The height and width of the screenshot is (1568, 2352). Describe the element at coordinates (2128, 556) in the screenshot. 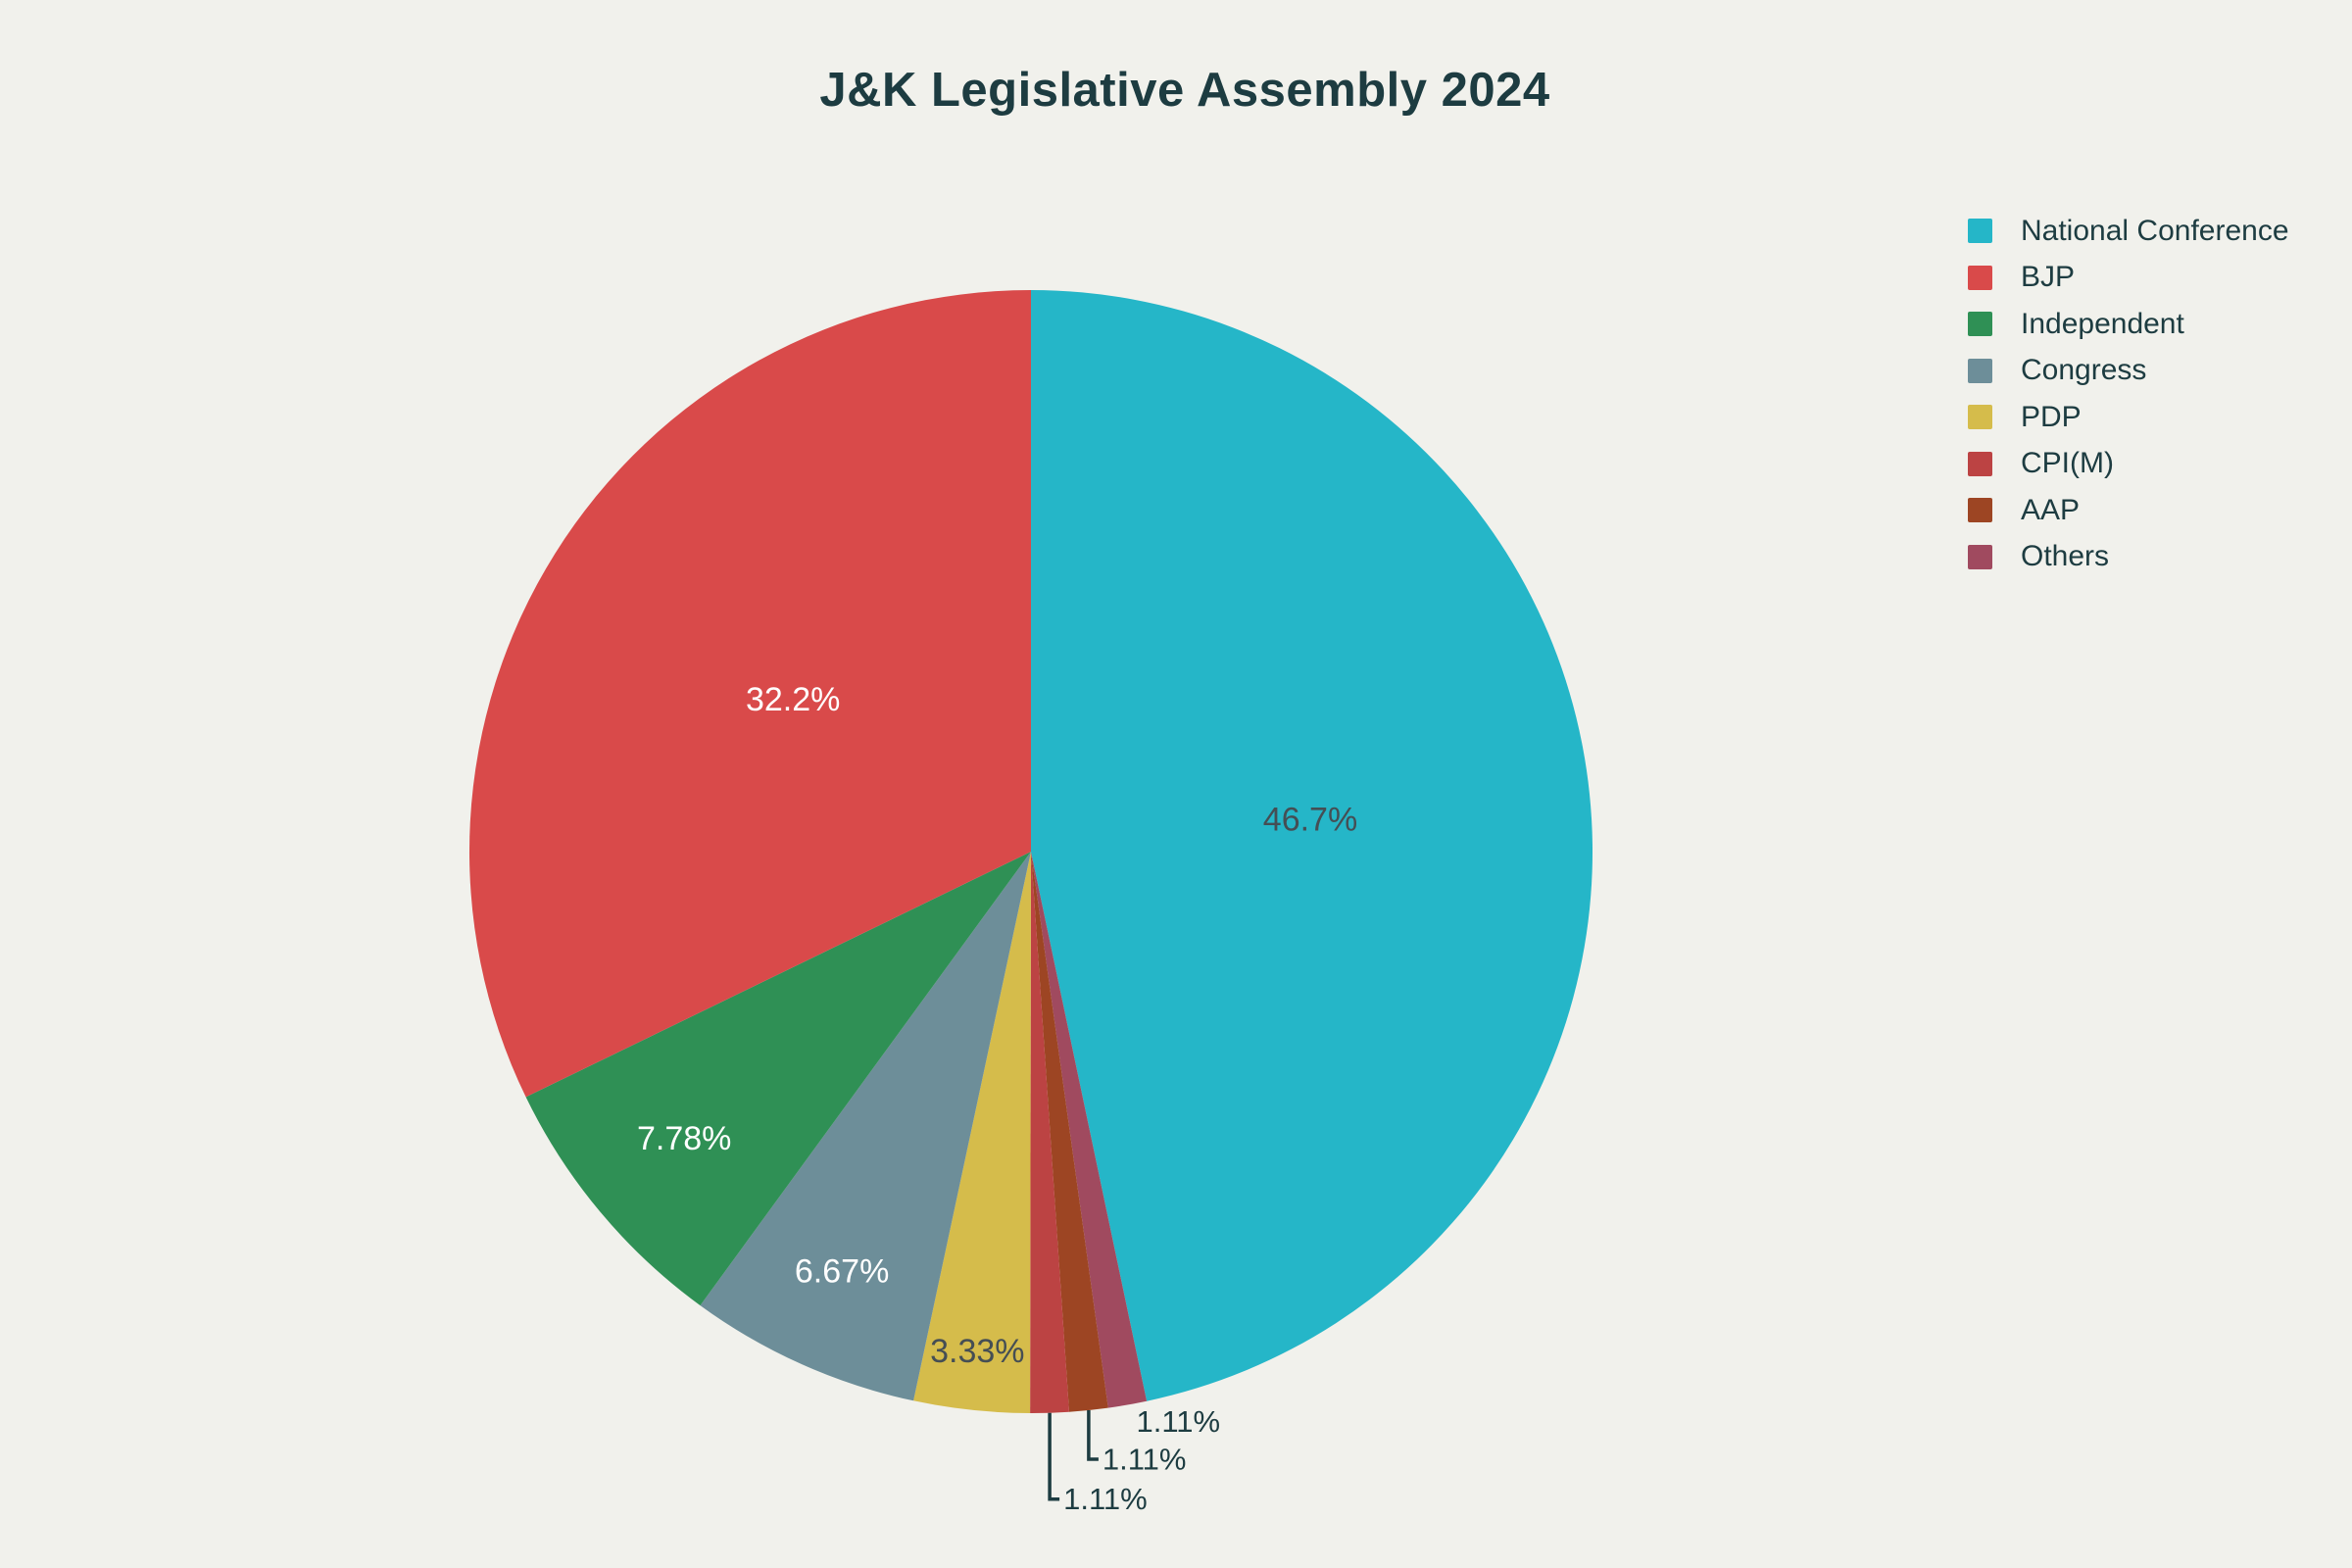

I see `legend-item-others: Others` at that location.